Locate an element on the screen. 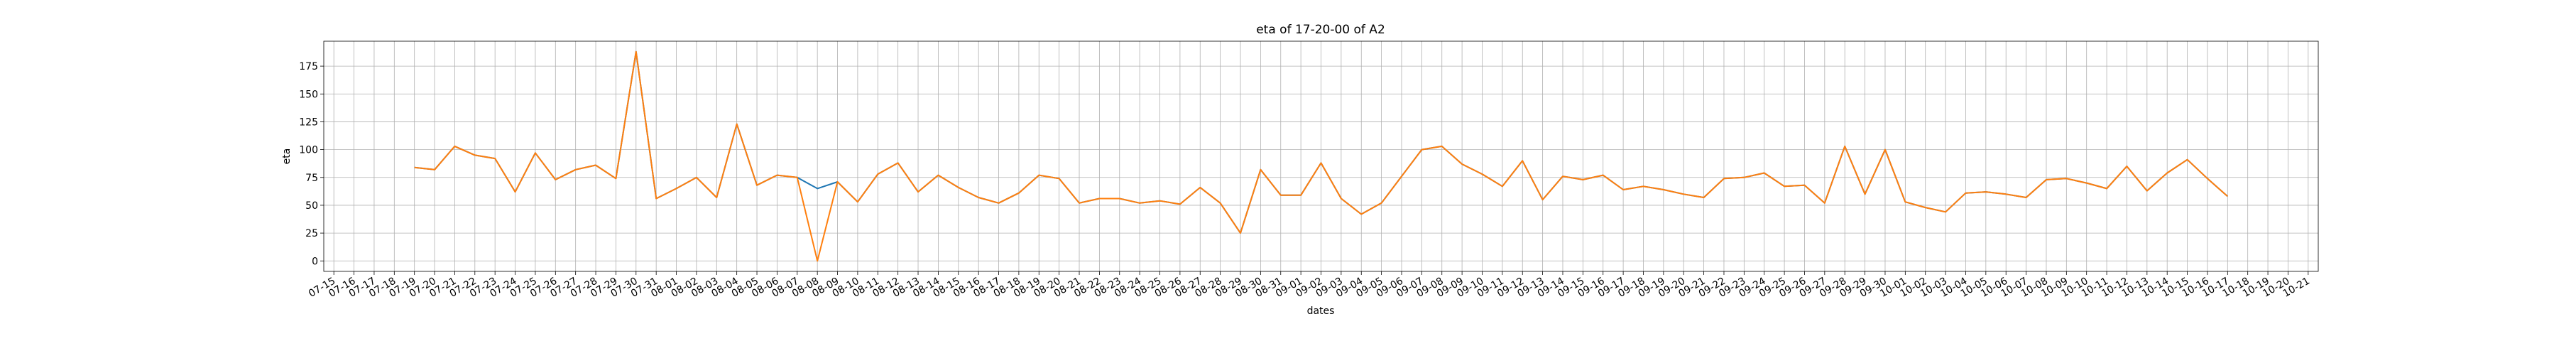 The height and width of the screenshot is (341, 2576). y-tick-label: 150 is located at coordinates (308, 95).